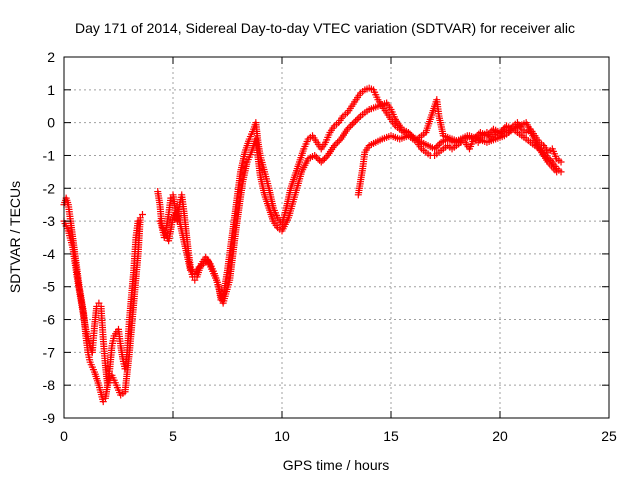 The image size is (640, 480). Describe the element at coordinates (51, 90) in the screenshot. I see `y-tick-label: 1` at that location.